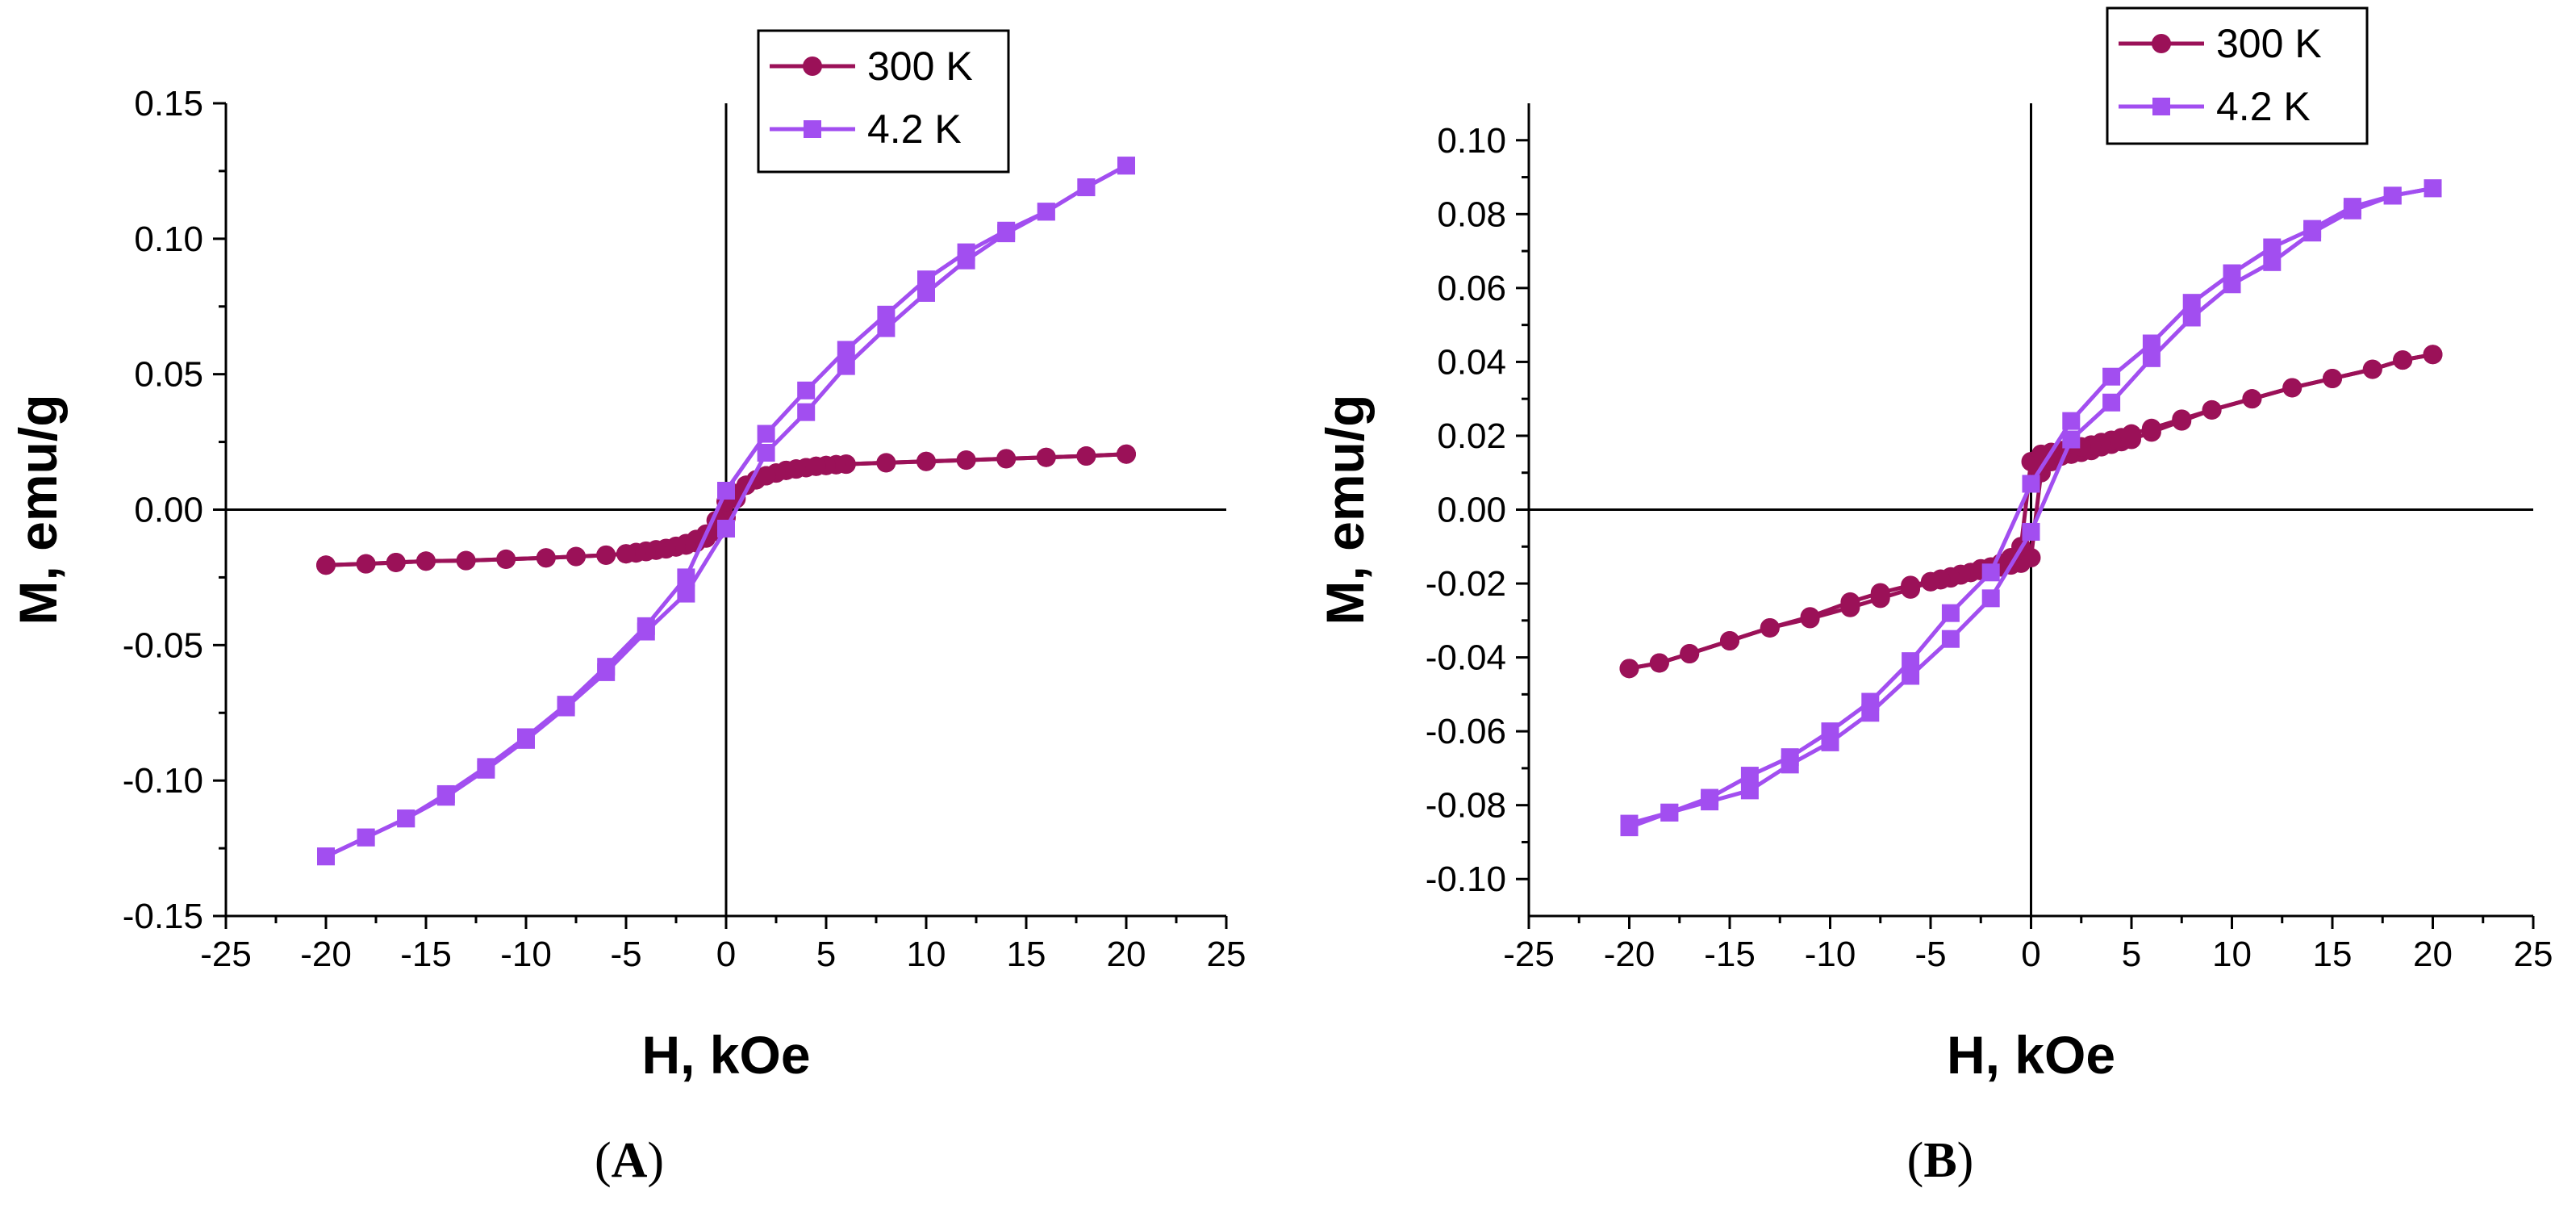  I want to click on panel-label-letter: B, so click(1939, 1161).